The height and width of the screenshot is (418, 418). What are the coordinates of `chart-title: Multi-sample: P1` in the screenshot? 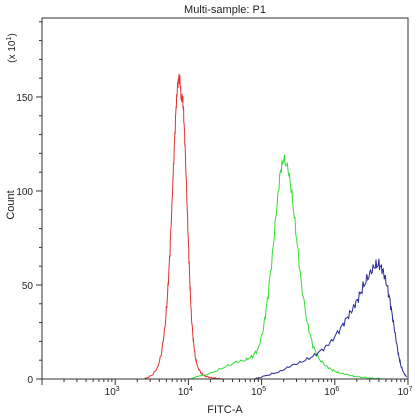 It's located at (225, 10).